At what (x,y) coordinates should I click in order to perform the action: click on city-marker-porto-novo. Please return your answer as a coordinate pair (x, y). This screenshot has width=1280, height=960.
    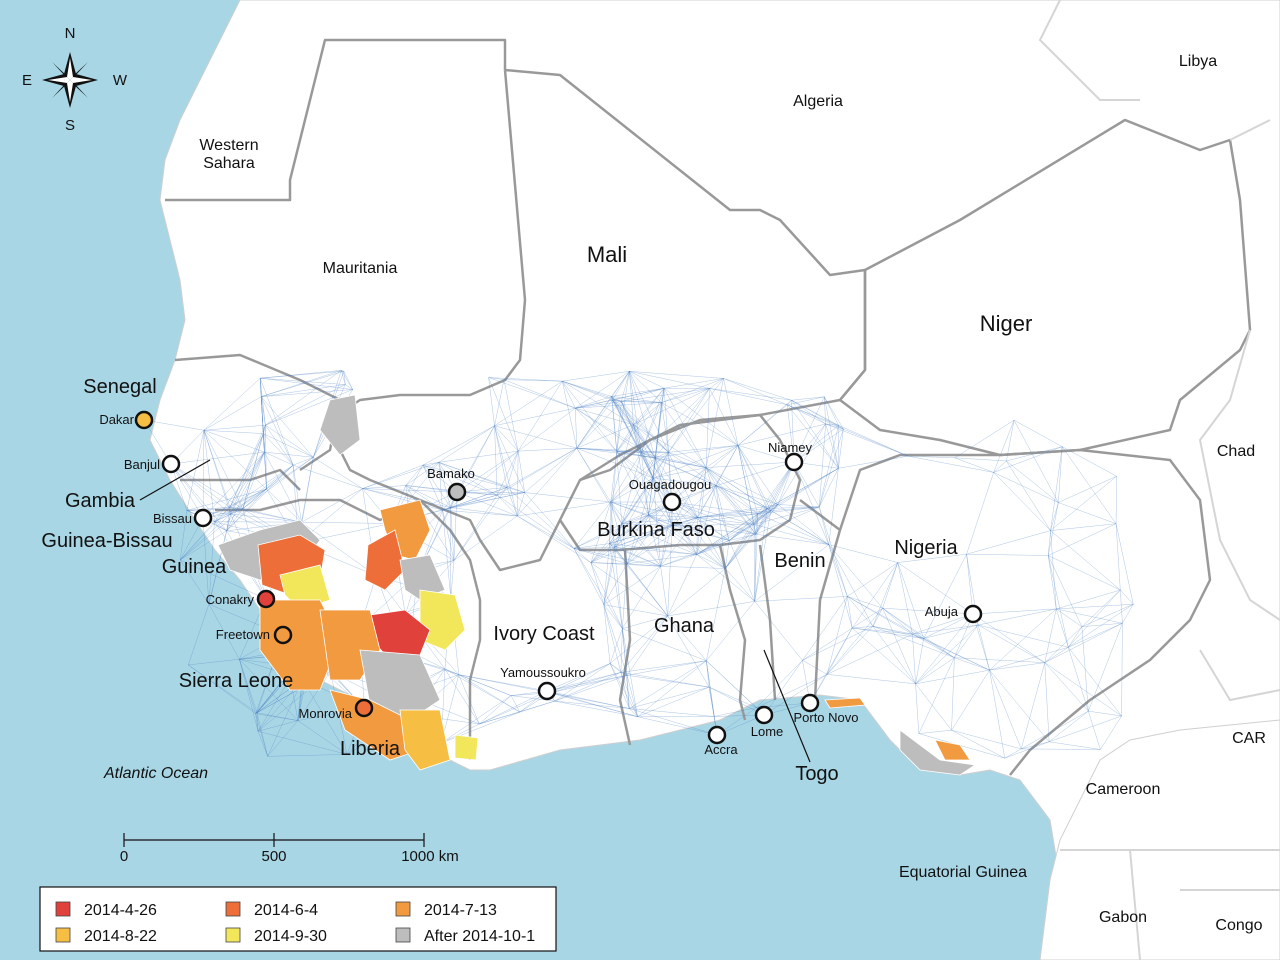
    Looking at the image, I should click on (810, 703).